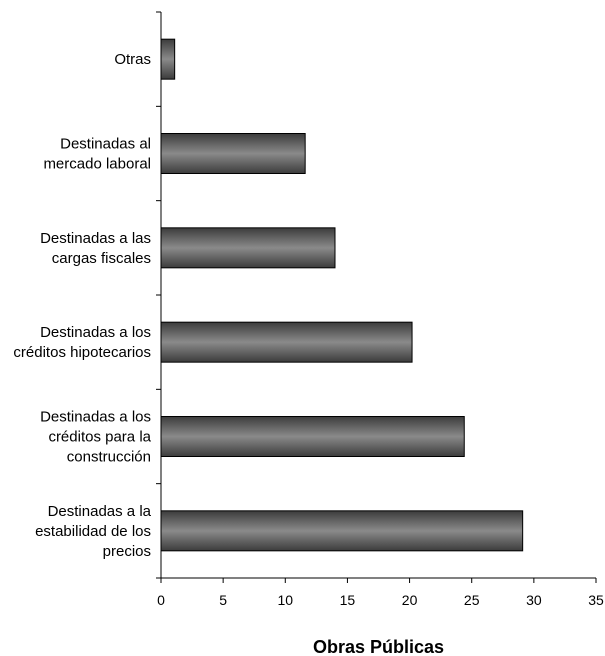  What do you see at coordinates (378, 646) in the screenshot?
I see `x-axis-title: Obras Públicas` at bounding box center [378, 646].